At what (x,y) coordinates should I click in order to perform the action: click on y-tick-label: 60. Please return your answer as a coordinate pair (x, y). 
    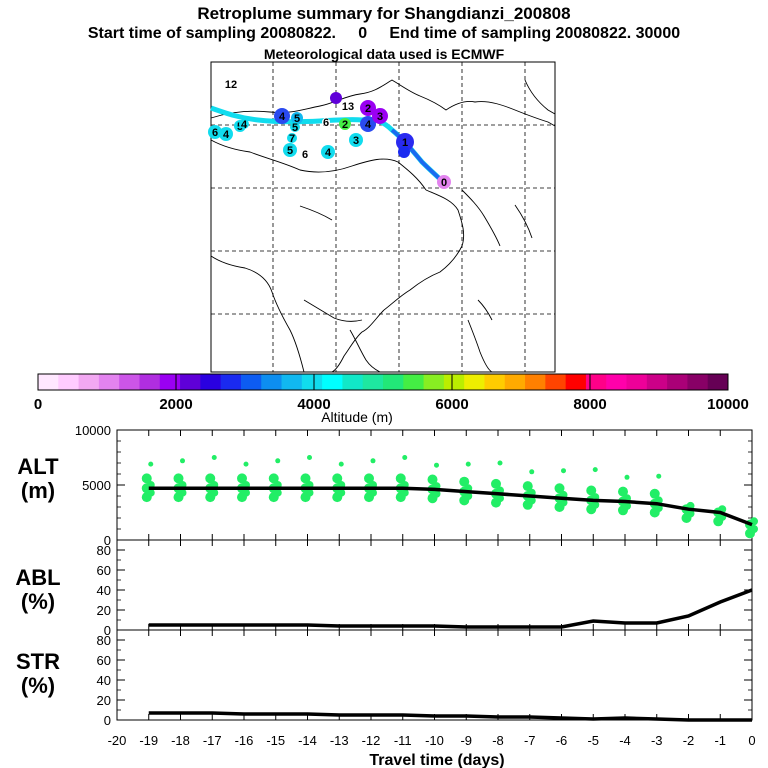
    Looking at the image, I should click on (104, 660).